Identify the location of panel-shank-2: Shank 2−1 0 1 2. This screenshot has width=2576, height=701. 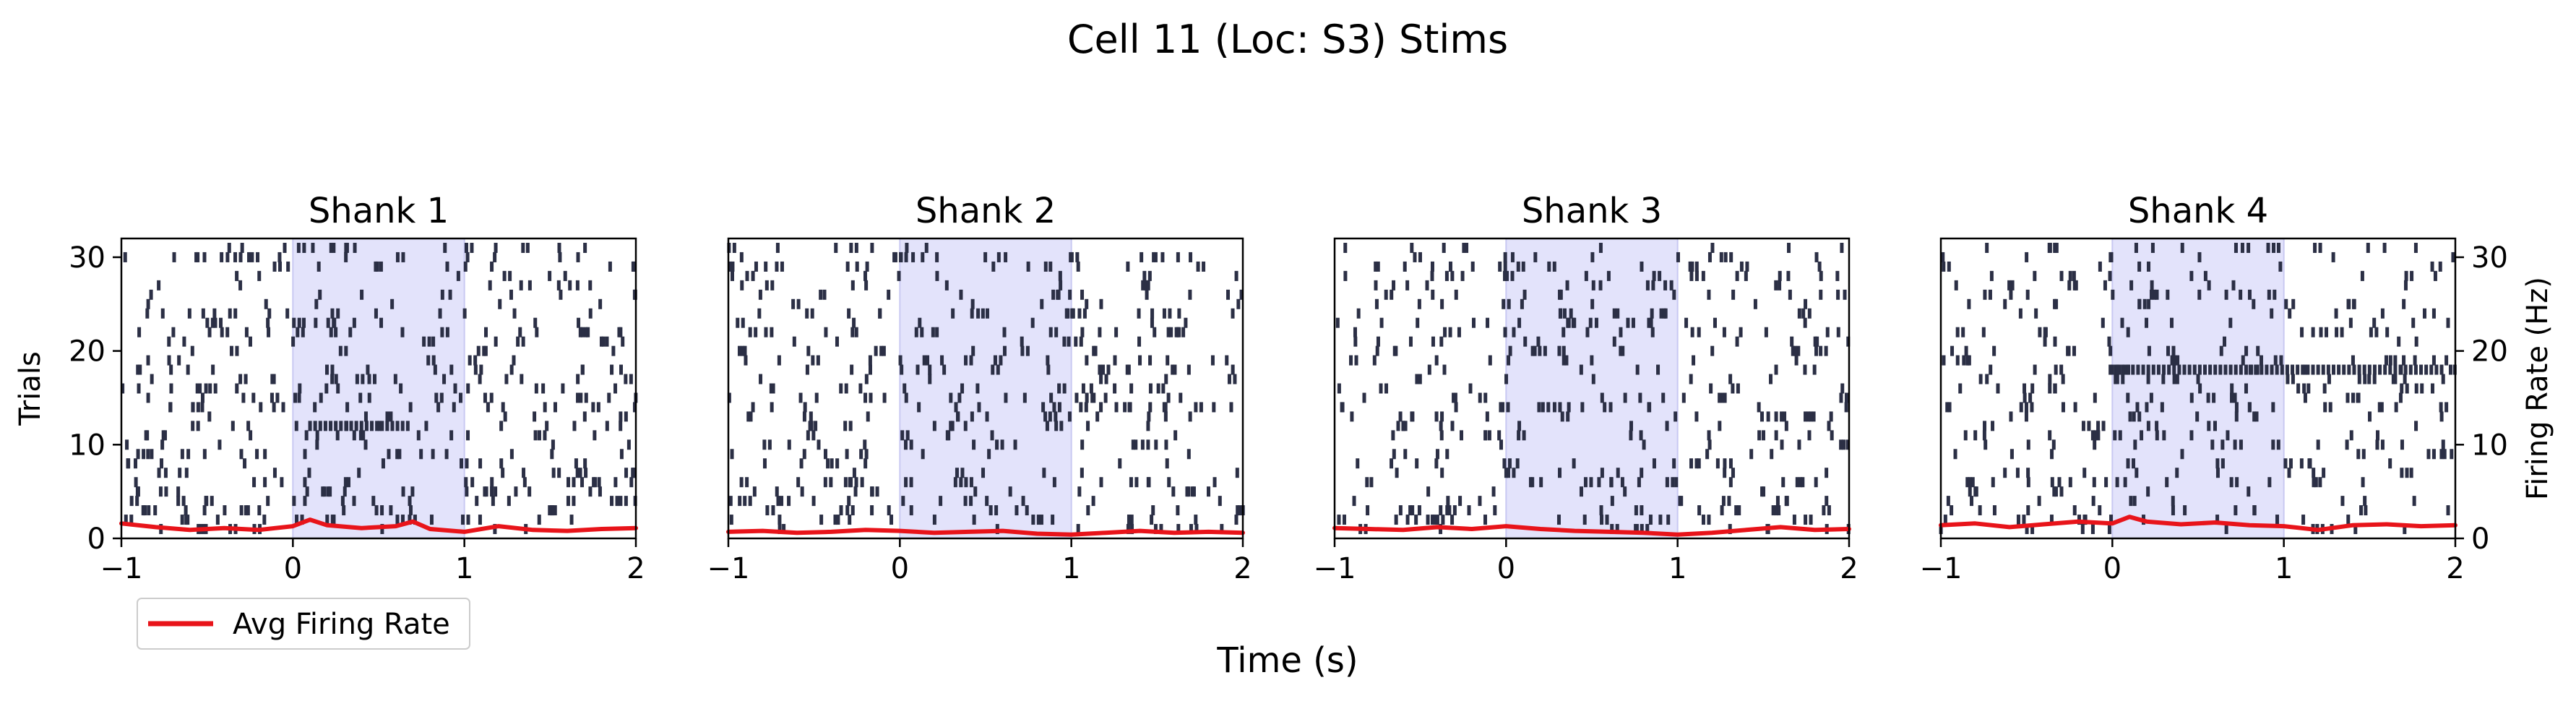
(979, 388).